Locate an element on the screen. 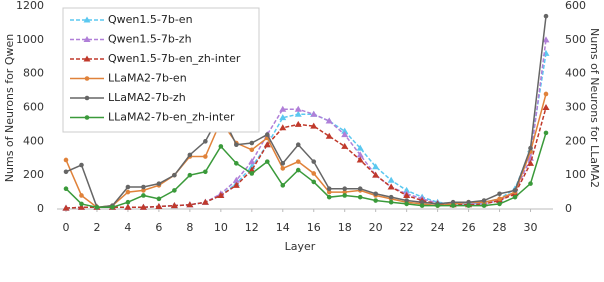  y2-tick-label: 300 is located at coordinates (575, 107).